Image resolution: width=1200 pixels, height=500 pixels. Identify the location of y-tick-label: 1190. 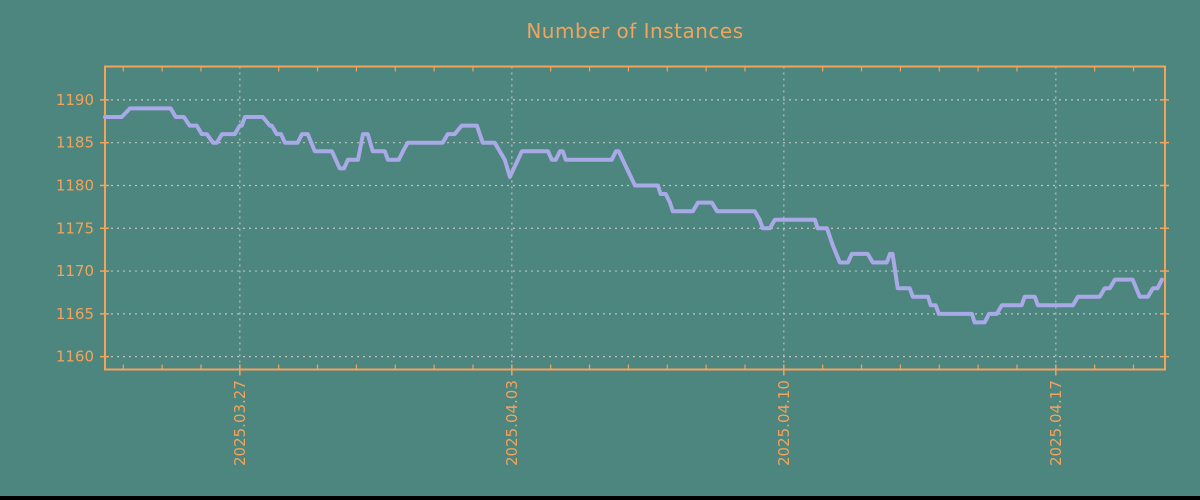
(75, 100).